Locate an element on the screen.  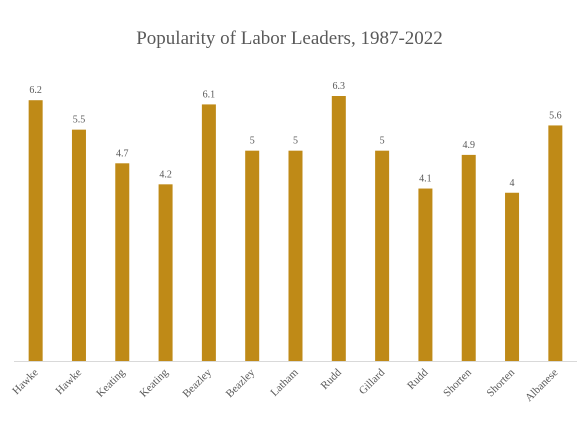
category-label-5: Beazley is located at coordinates (197, 383).